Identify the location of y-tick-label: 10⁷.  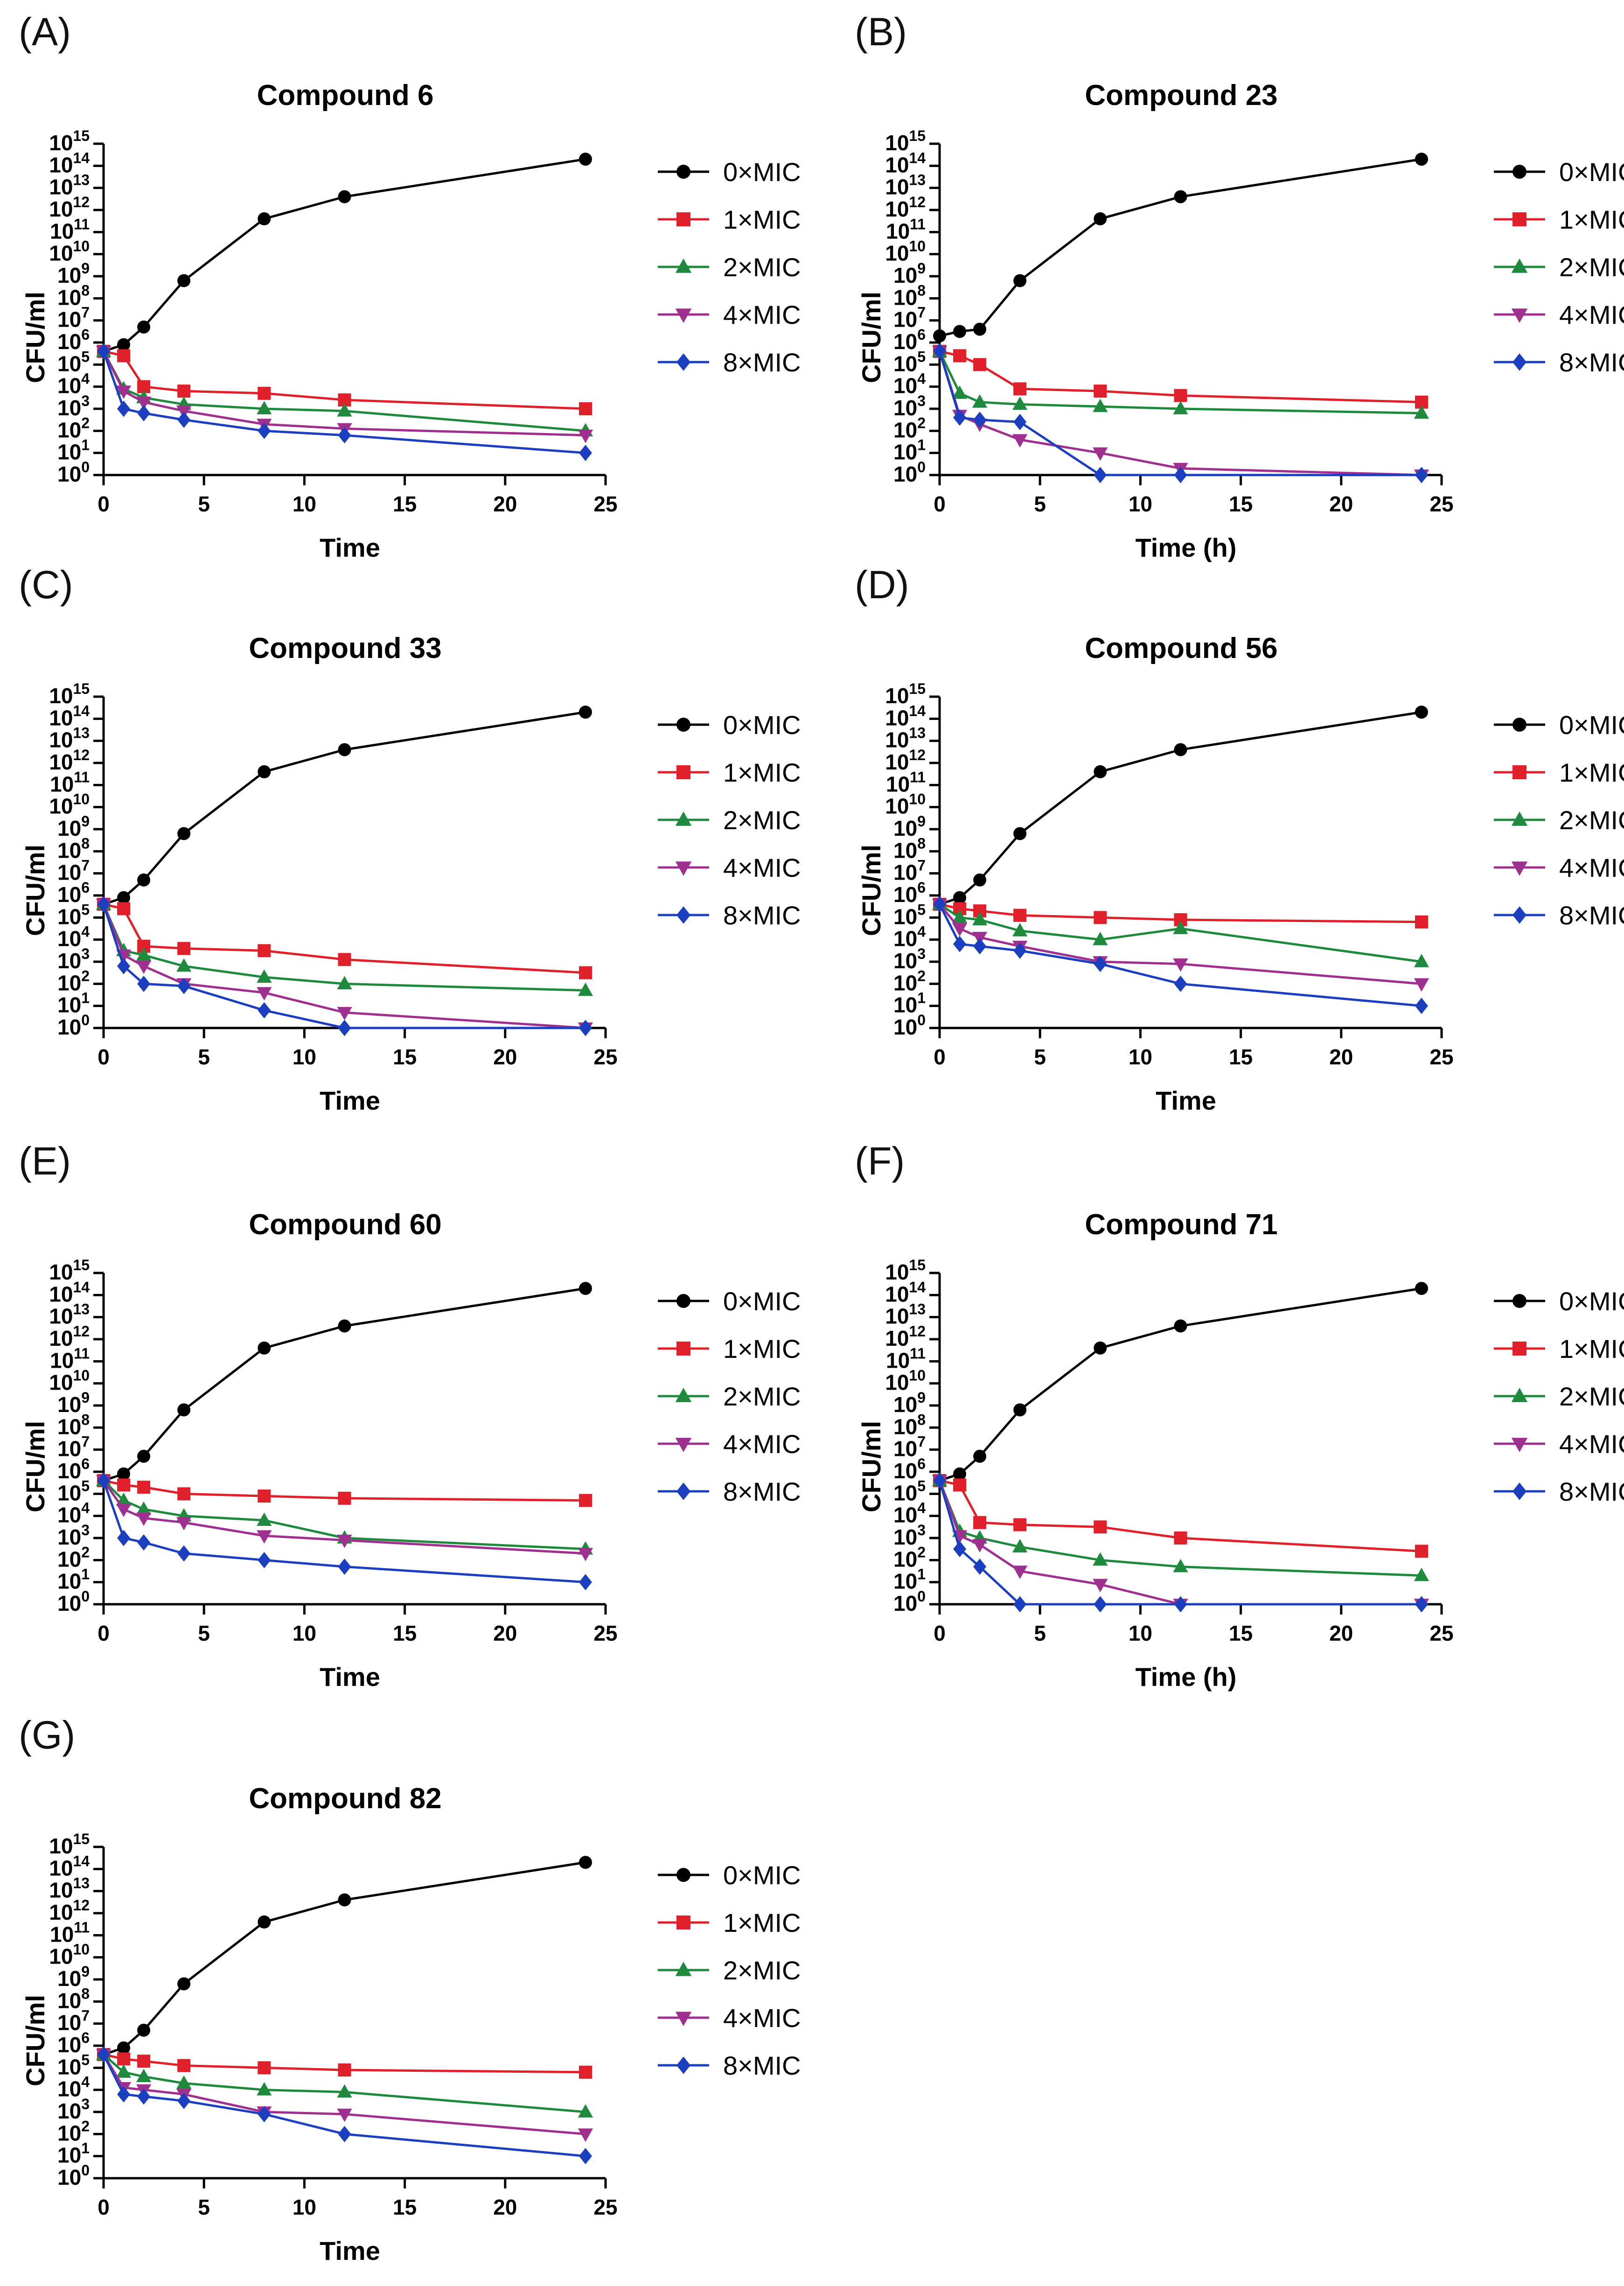
(73, 871).